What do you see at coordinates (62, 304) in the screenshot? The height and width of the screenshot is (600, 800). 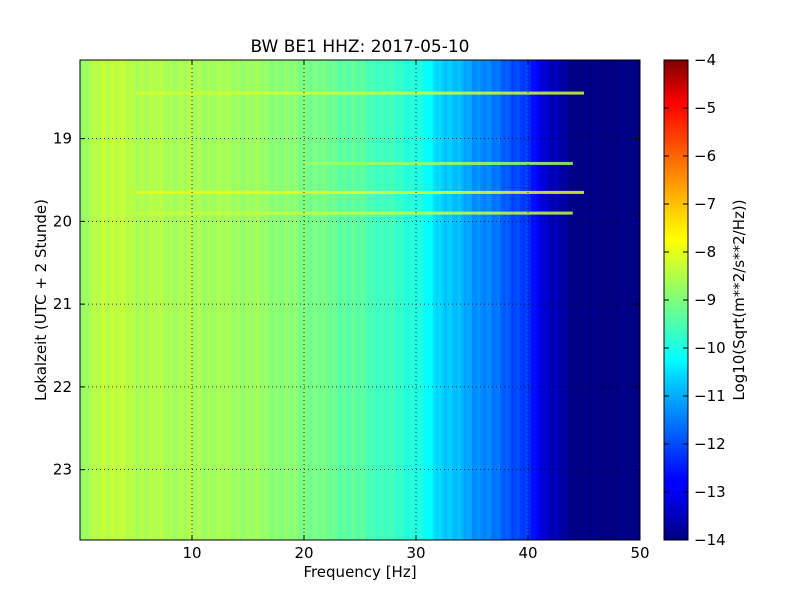 I see `y-tick-label: 21` at bounding box center [62, 304].